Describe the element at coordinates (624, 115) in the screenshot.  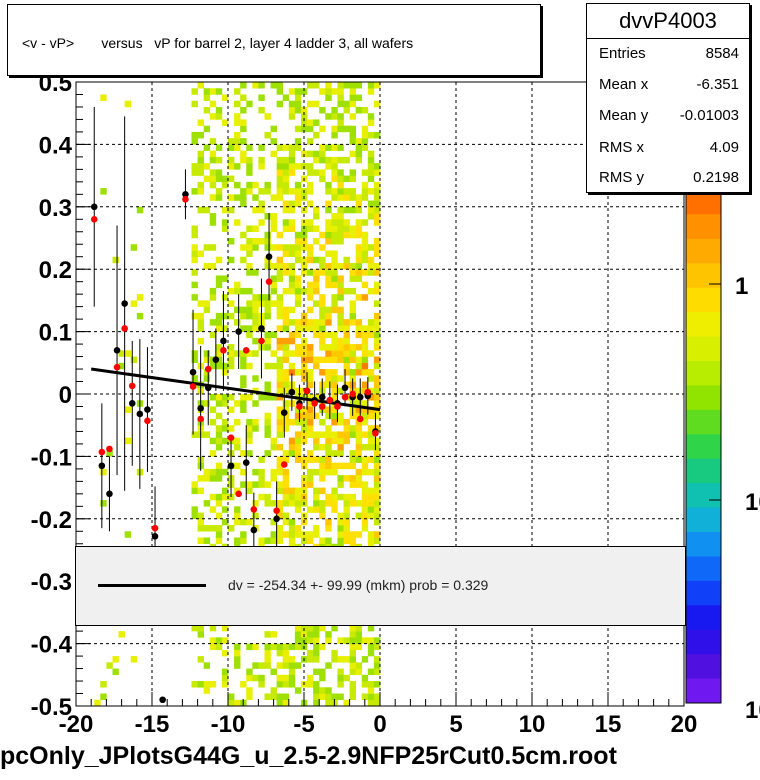
I see `stats-label: Mean y` at that location.